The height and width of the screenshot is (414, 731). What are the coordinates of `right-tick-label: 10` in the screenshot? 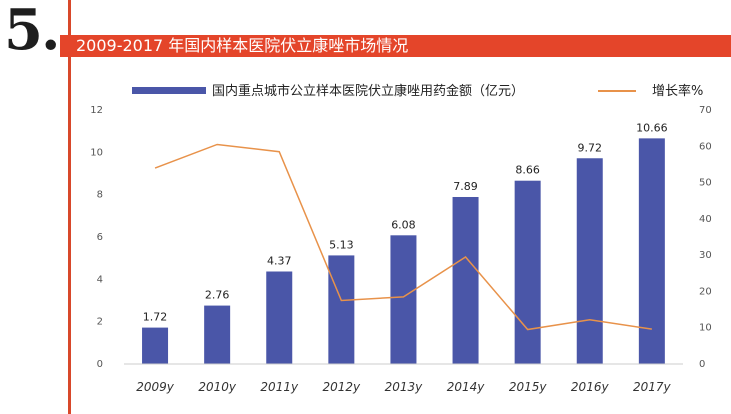 It's located at (705, 328).